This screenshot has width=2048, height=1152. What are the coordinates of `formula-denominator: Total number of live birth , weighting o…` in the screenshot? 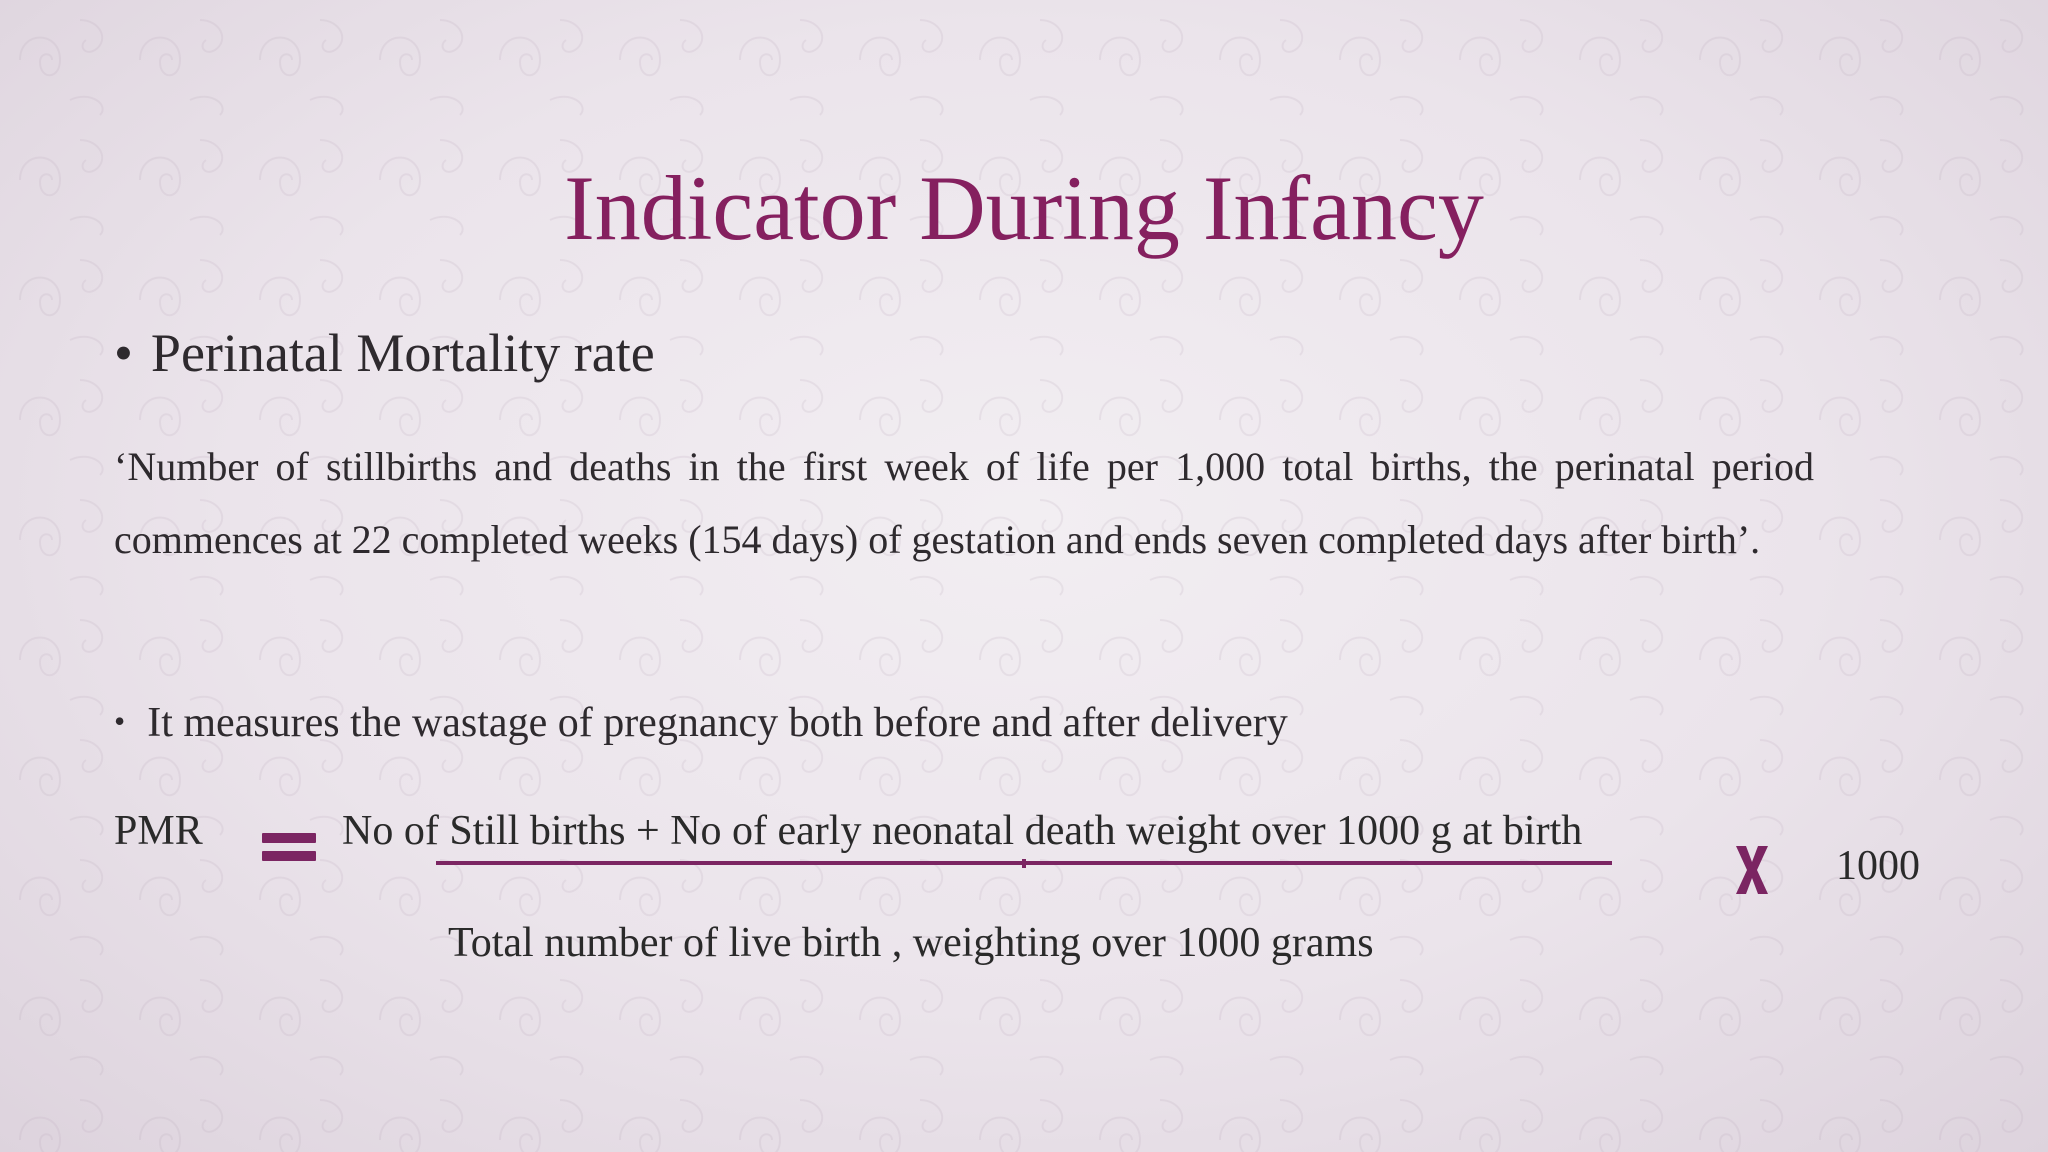 It's located at (911, 943).